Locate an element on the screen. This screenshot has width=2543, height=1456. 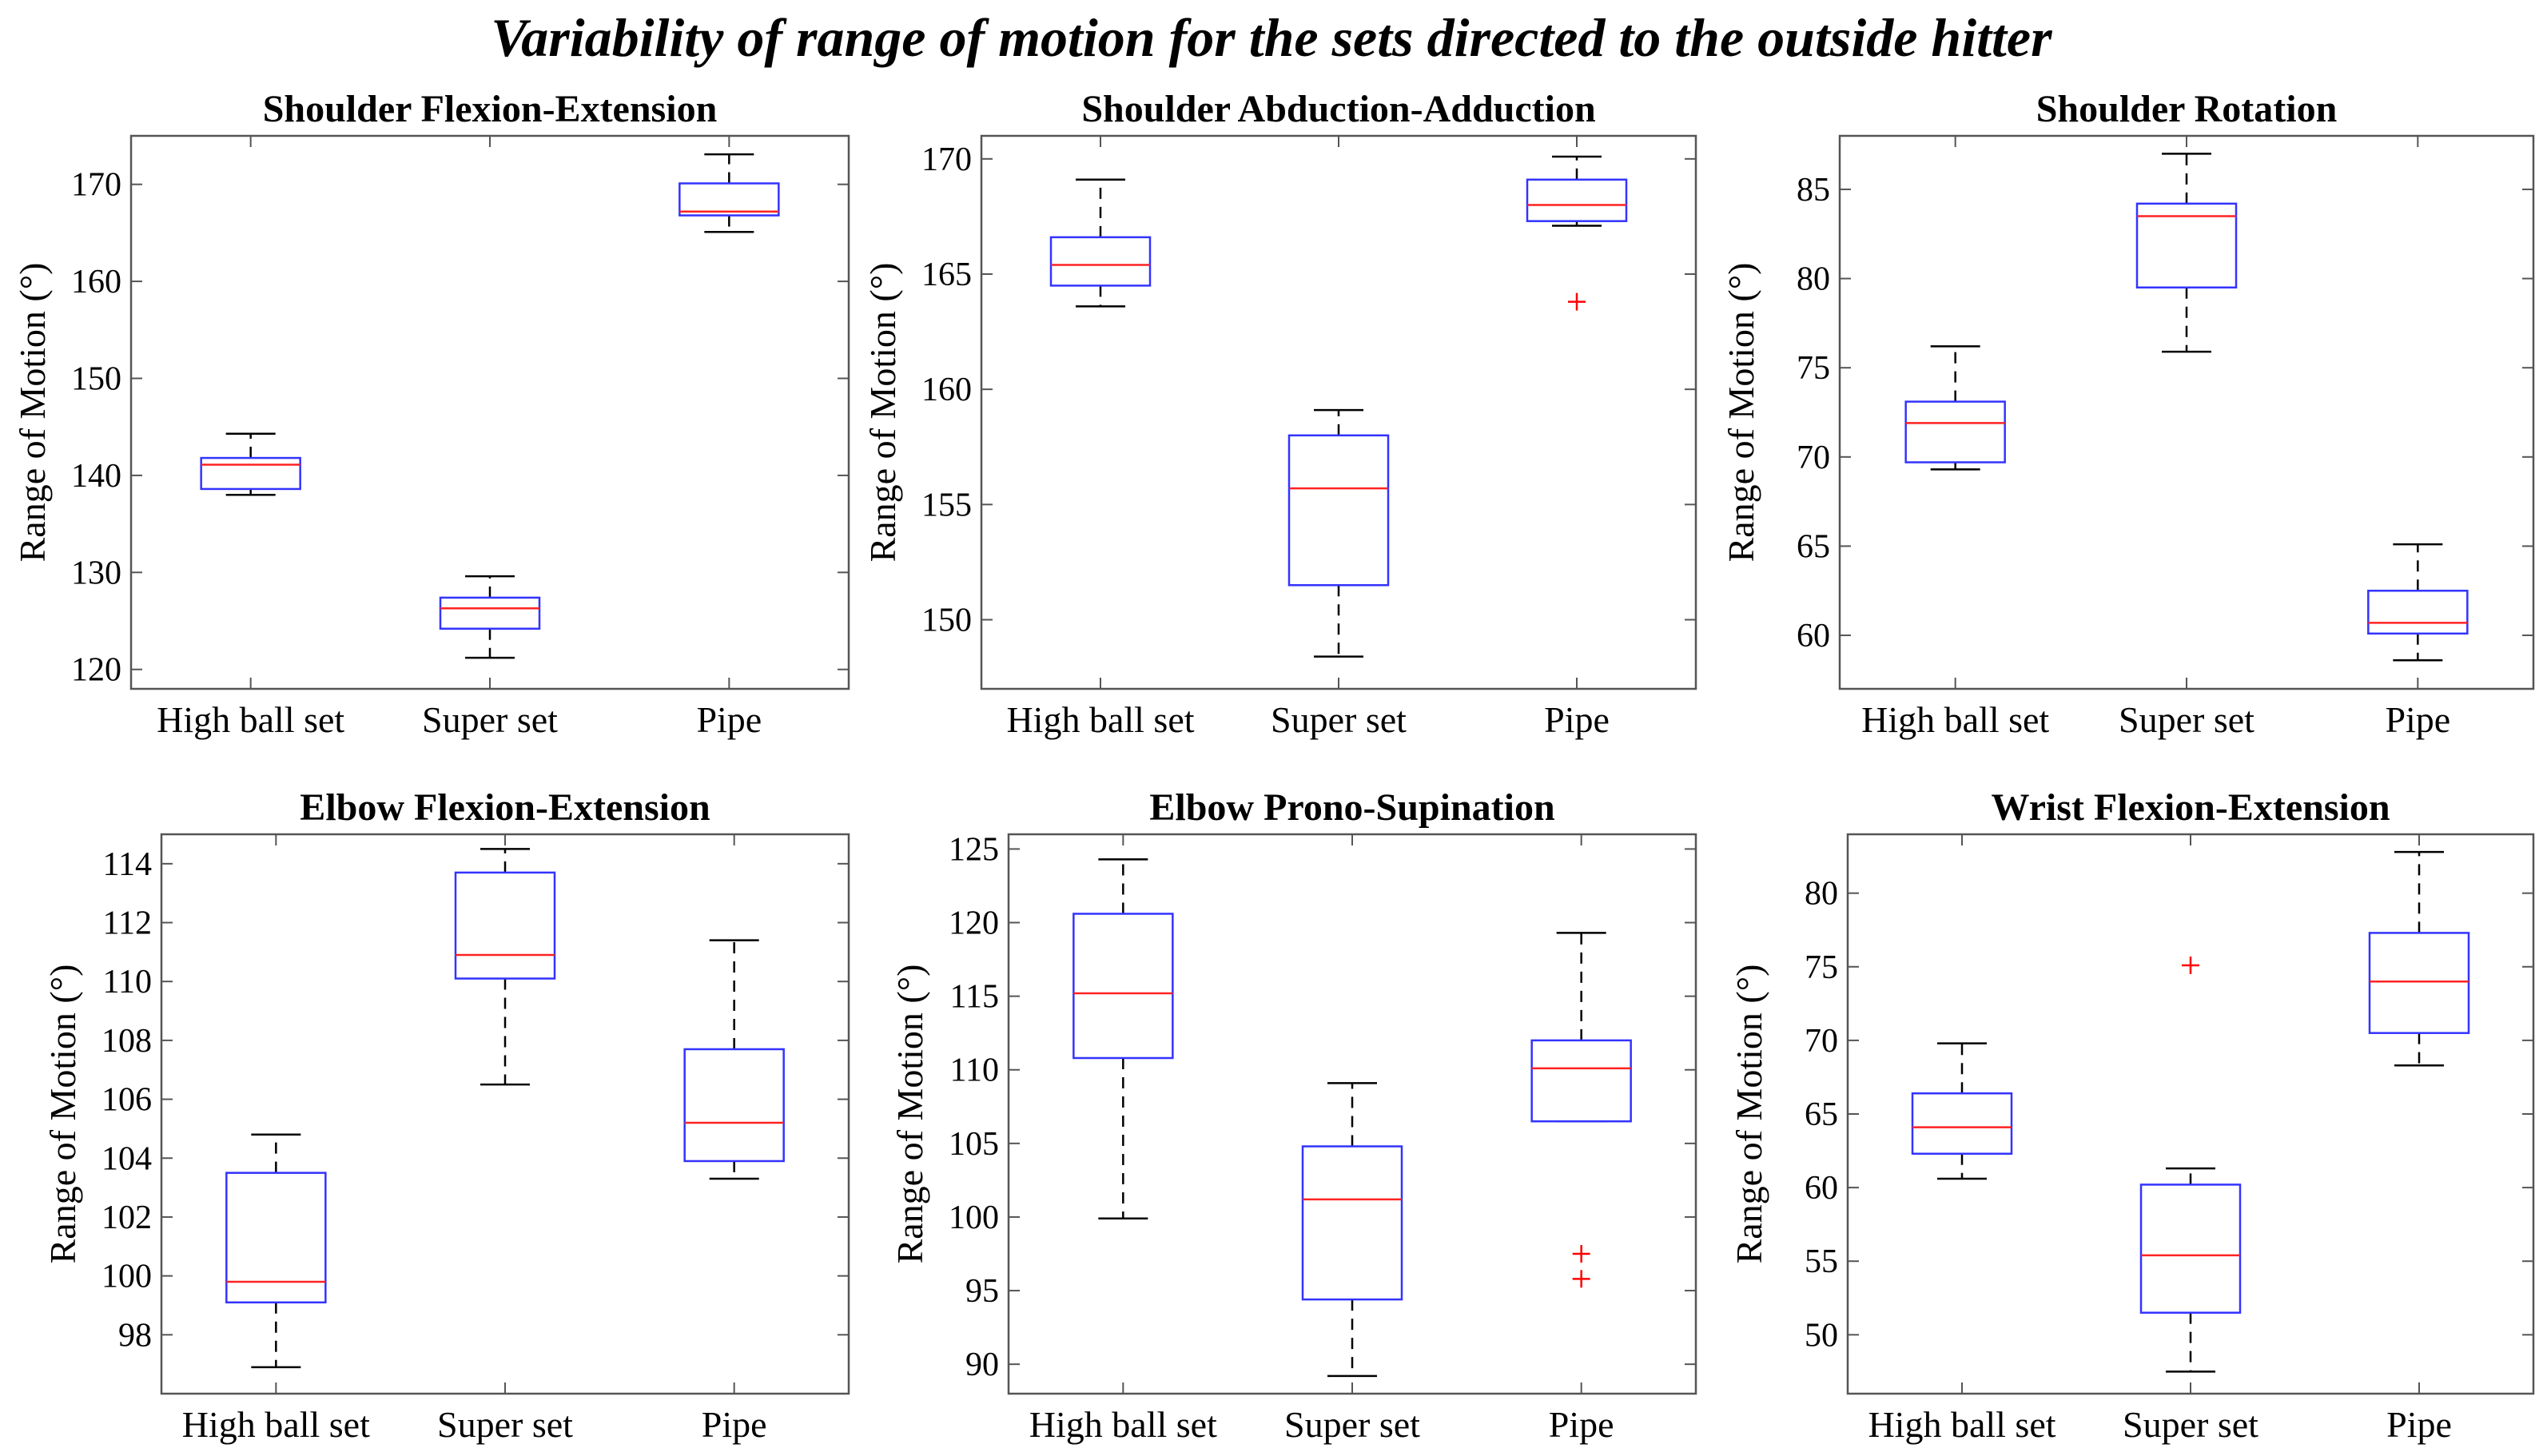
panel-title: Shoulder Rotation is located at coordinates (2187, 109).